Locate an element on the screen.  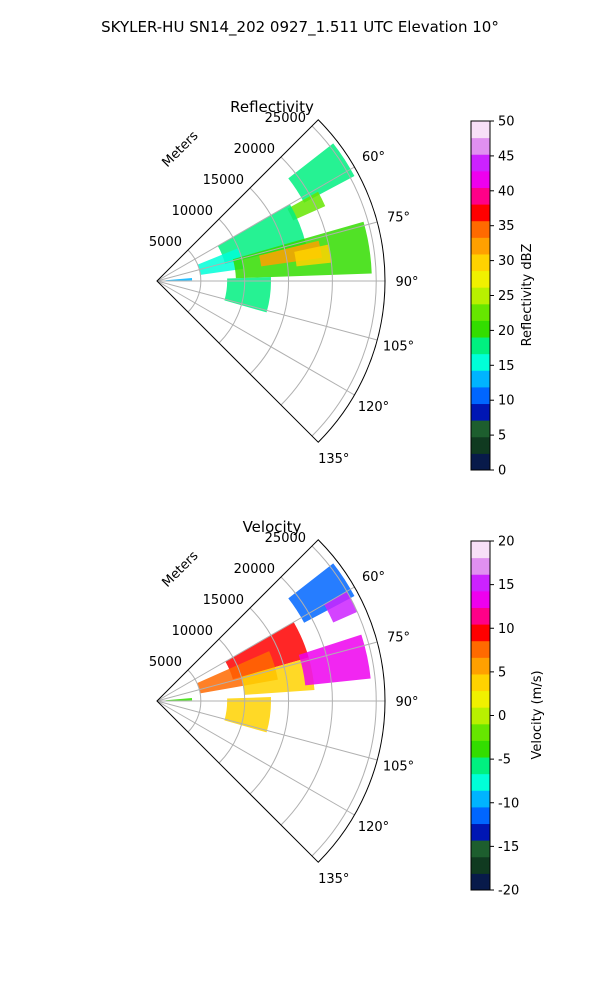
colorbar-tick-label: -15 is located at coordinates (508, 847).